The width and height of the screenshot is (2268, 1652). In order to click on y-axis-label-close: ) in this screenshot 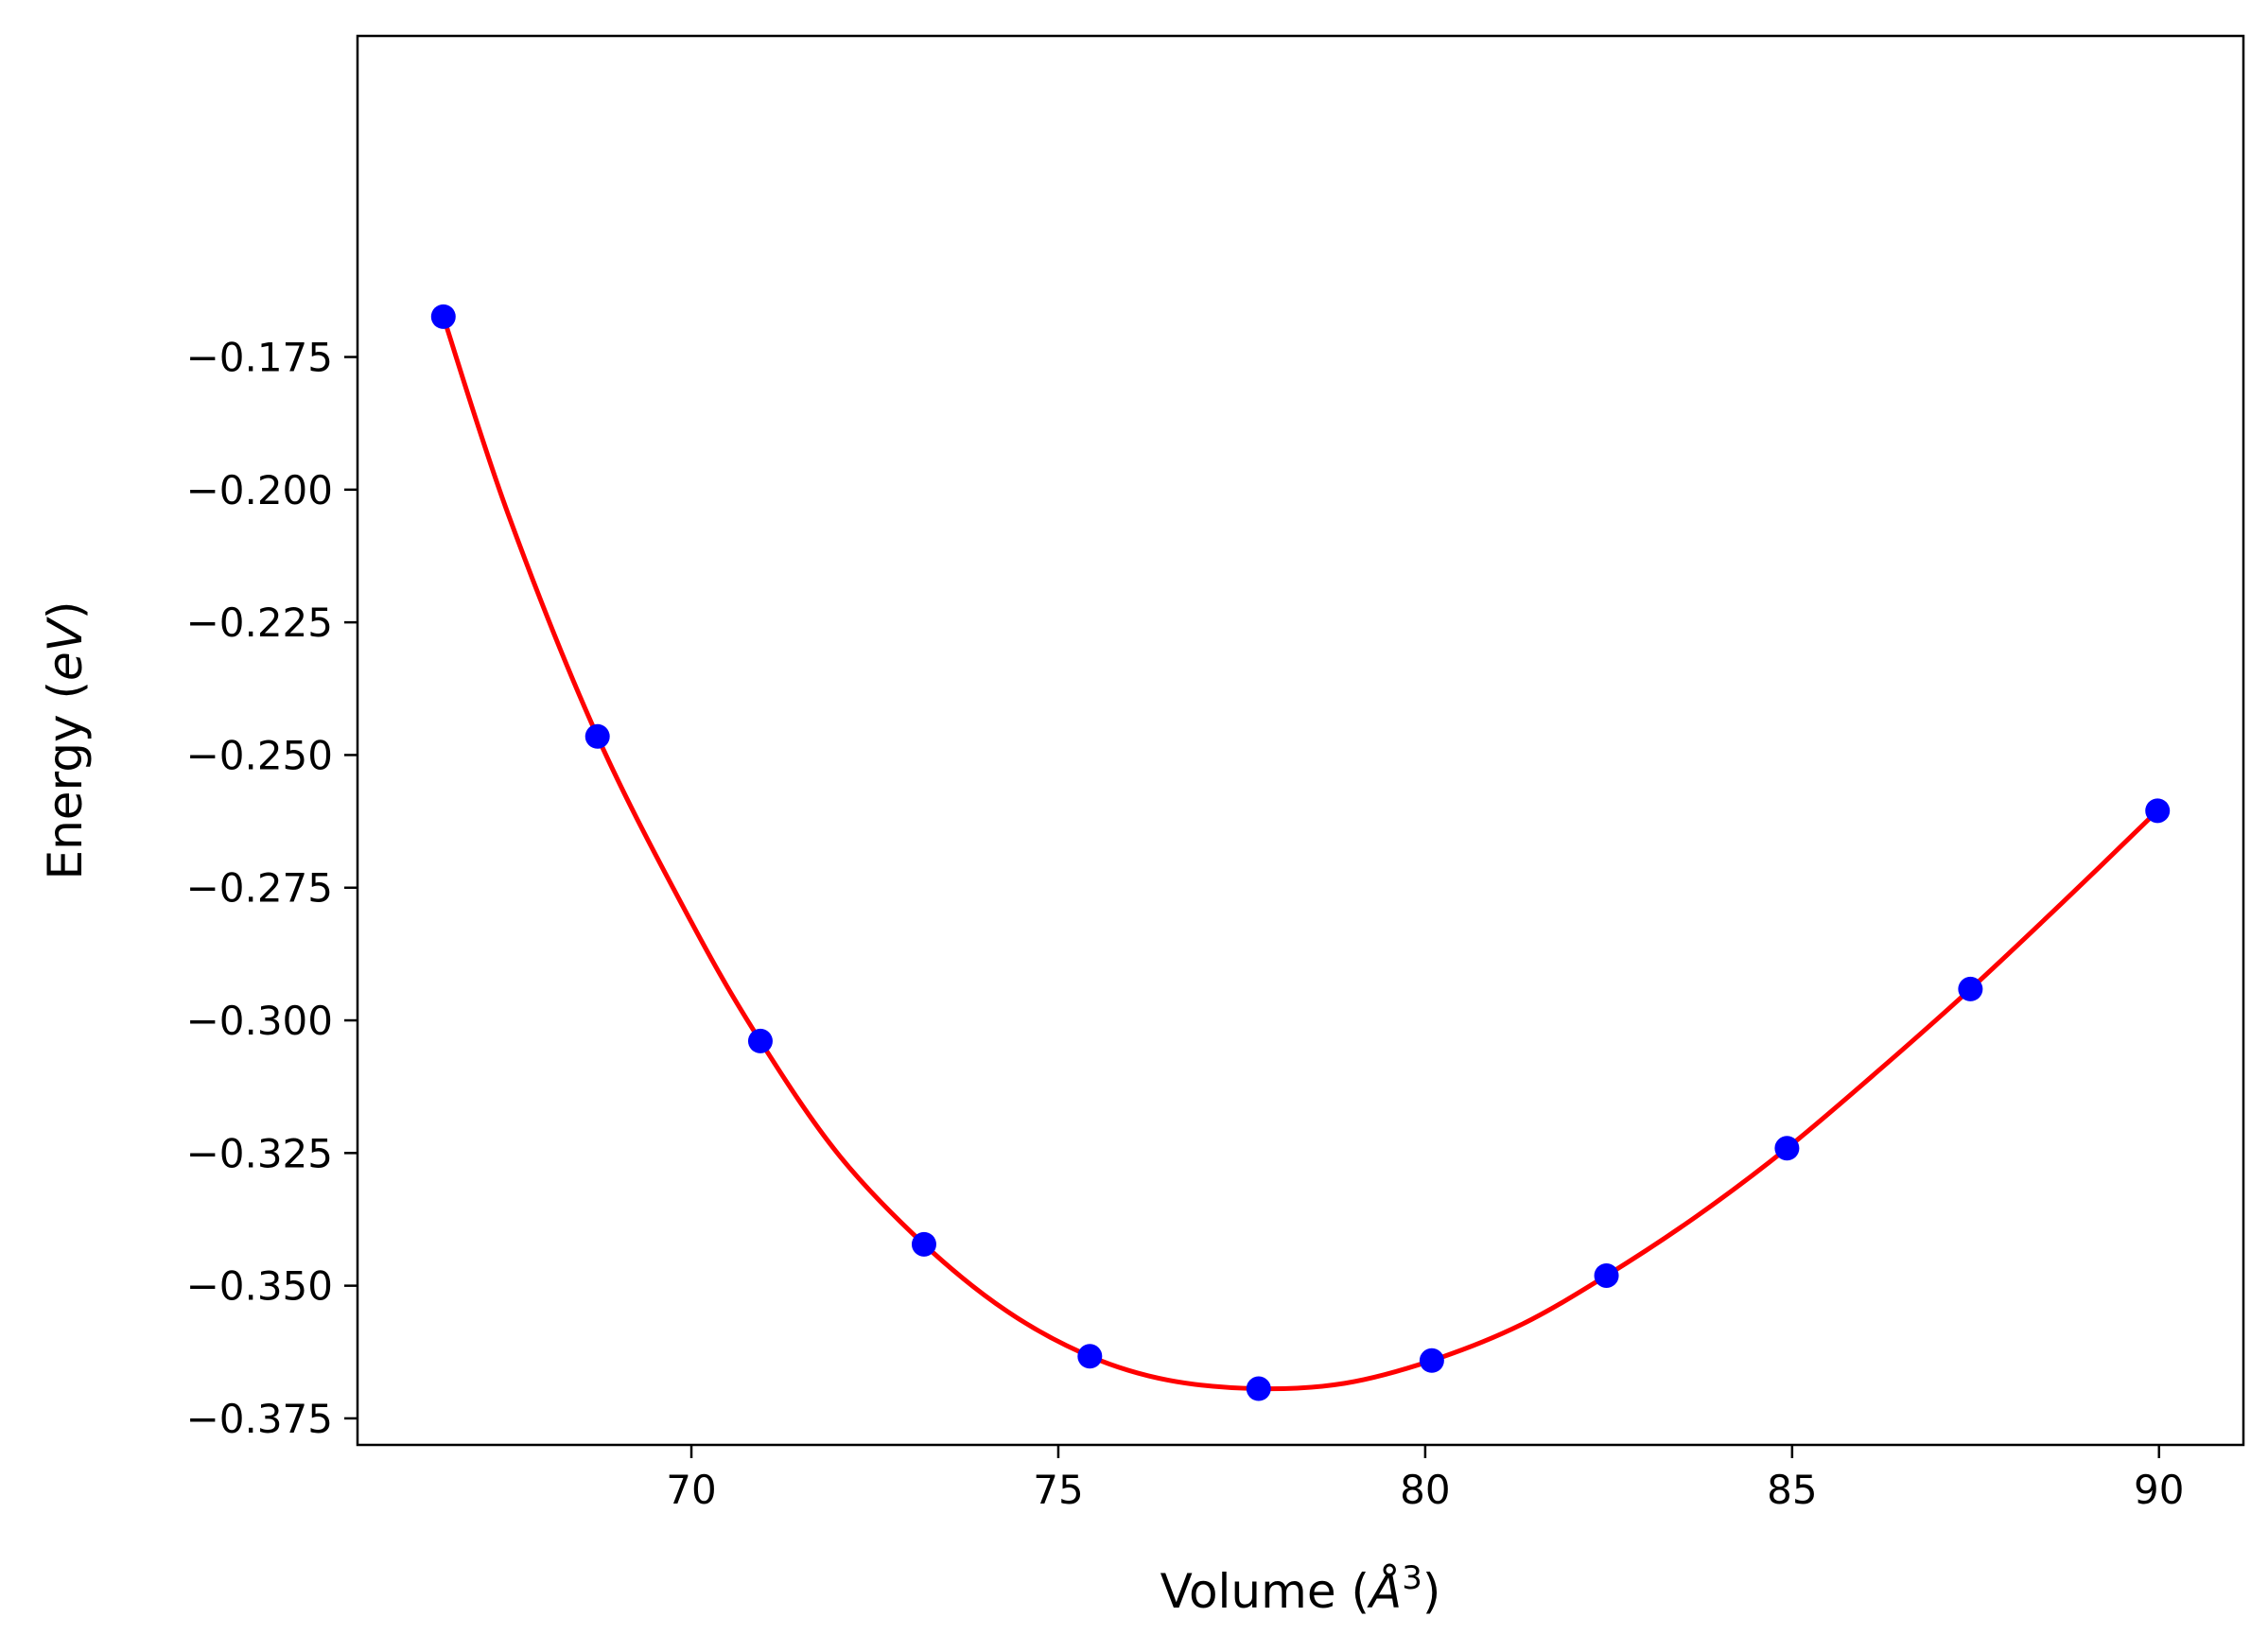, I will do `click(65, 611)`.